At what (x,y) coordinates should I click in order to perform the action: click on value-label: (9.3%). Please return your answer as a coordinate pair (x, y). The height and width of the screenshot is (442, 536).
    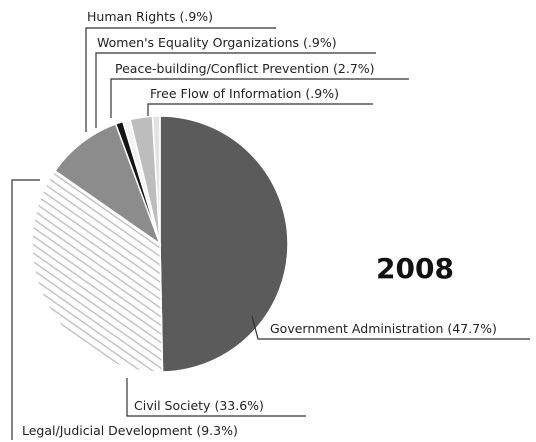
    Looking at the image, I should click on (217, 430).